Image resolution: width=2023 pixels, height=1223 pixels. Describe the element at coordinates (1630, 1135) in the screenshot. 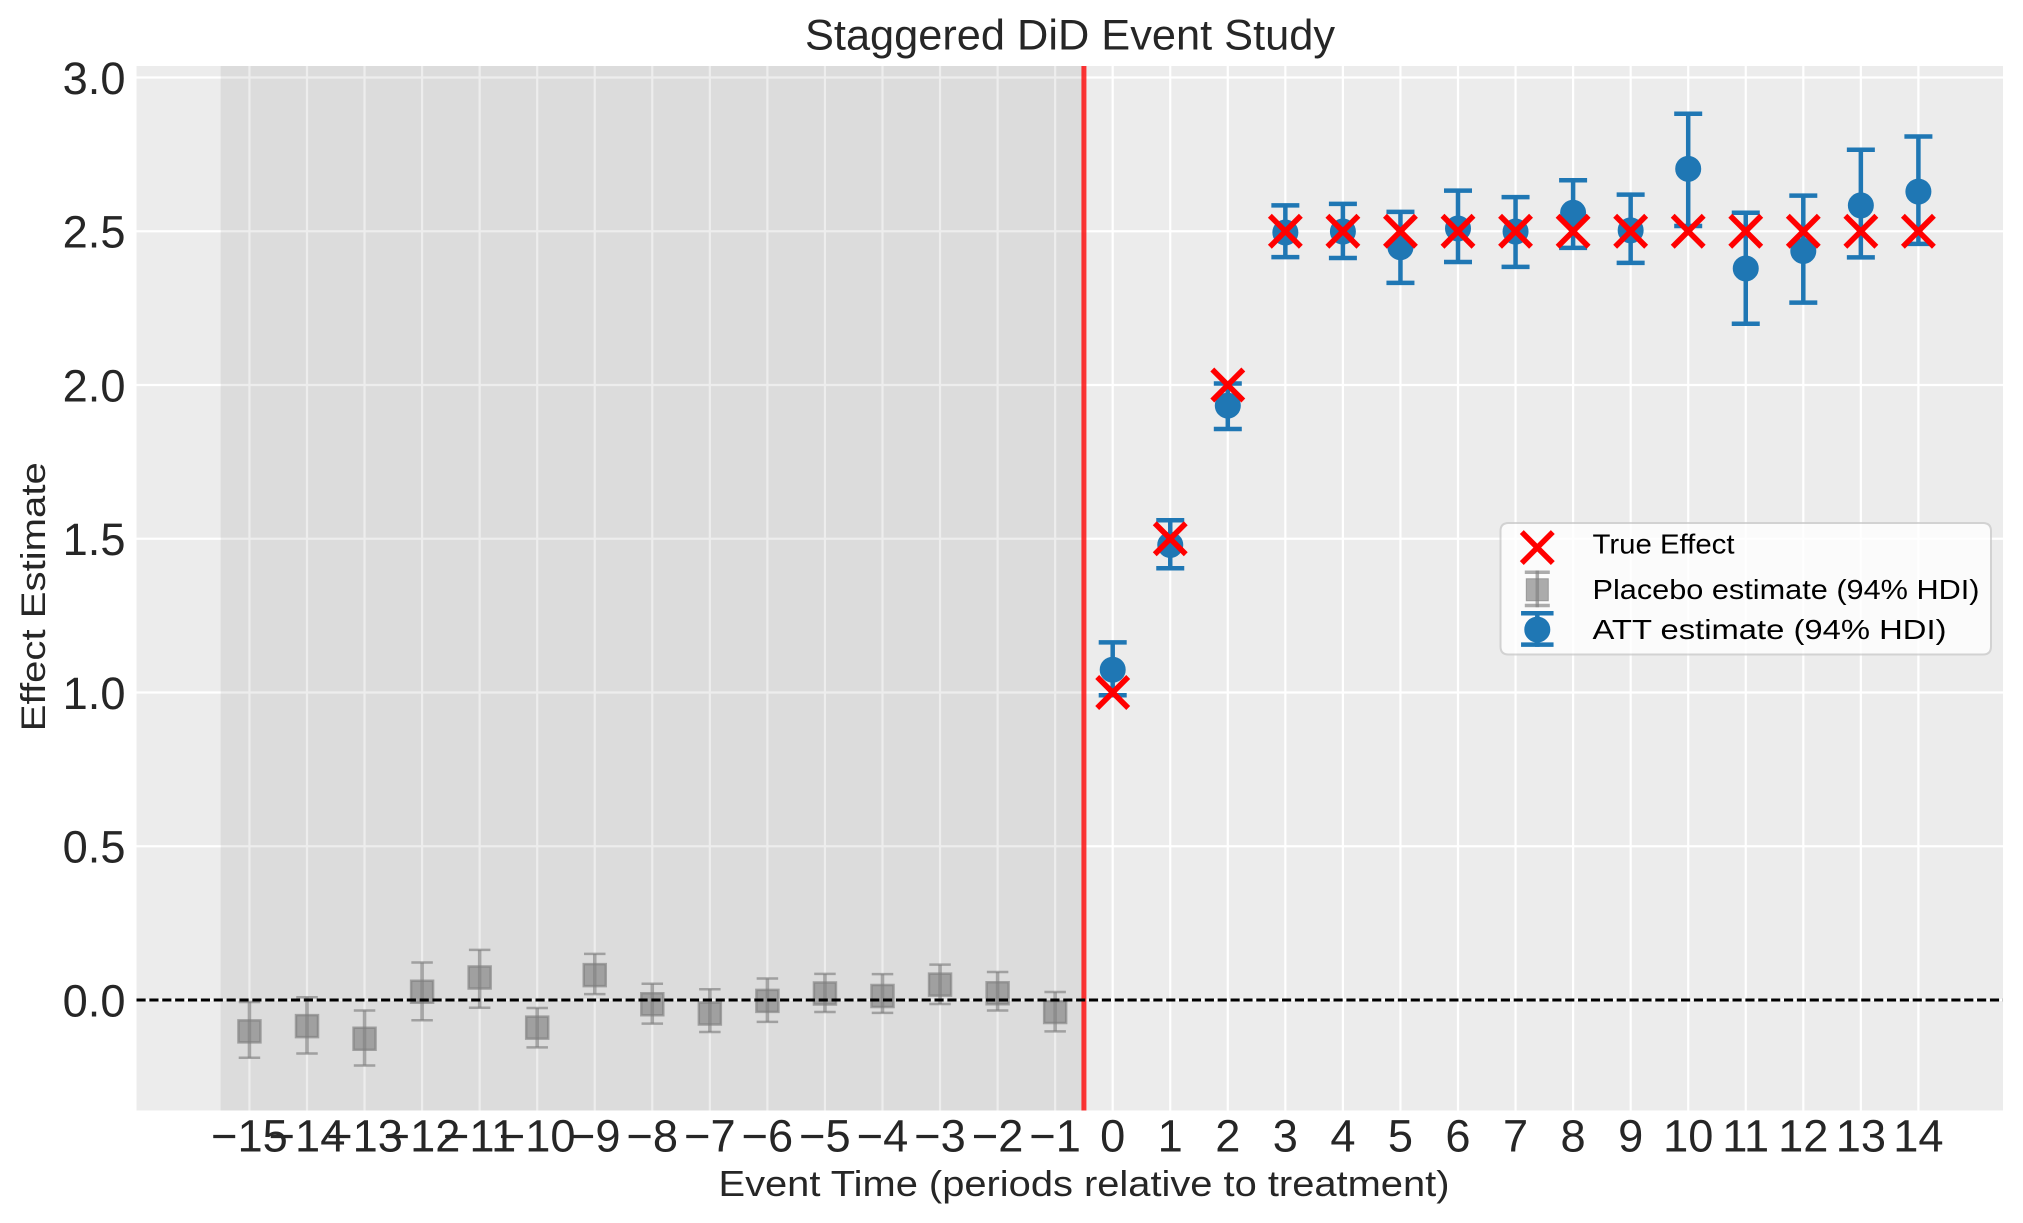

I see `svg-text: 9` at that location.